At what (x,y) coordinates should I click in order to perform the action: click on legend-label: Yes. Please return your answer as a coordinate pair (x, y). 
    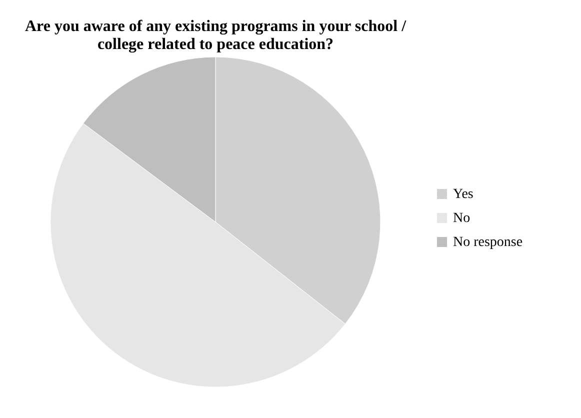
    Looking at the image, I should click on (463, 194).